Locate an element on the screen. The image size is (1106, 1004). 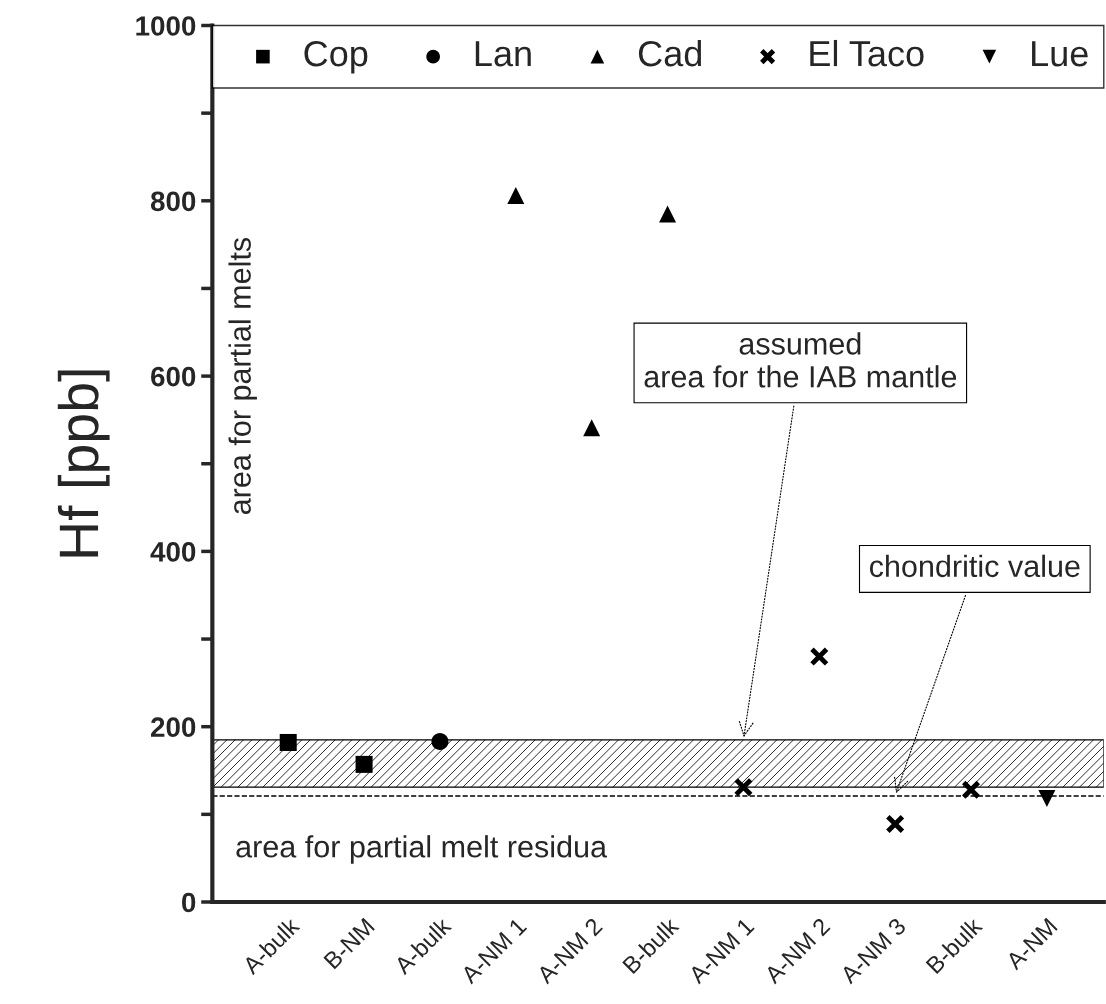
legend-label: Cad is located at coordinates (670, 53).